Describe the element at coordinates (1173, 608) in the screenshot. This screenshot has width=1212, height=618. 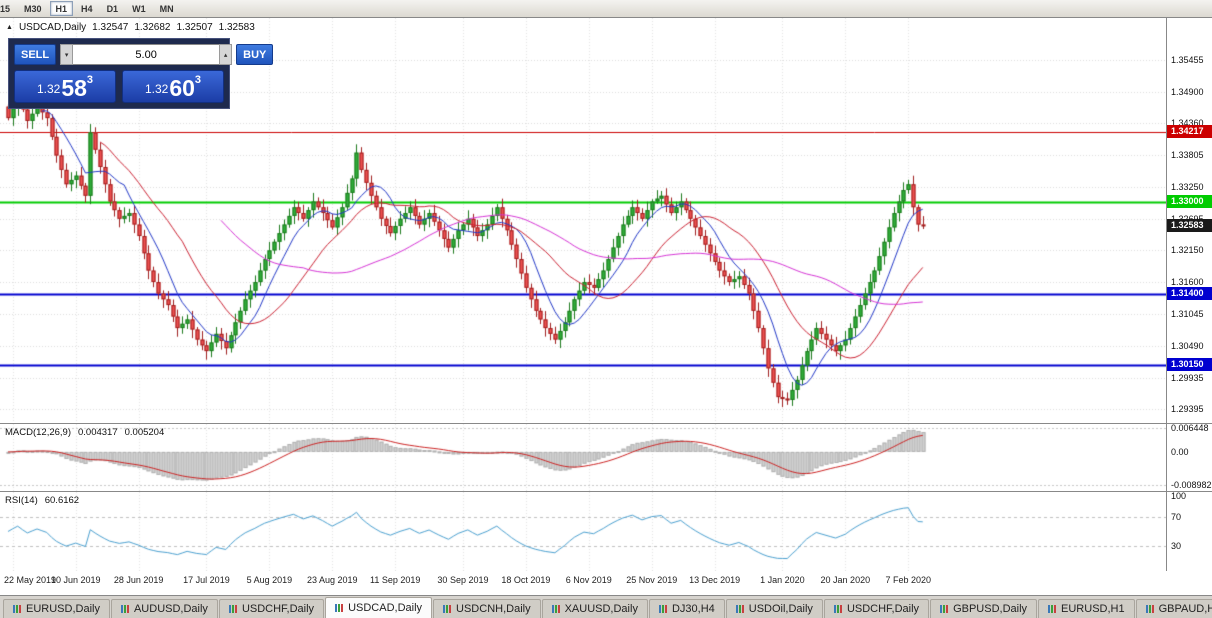
I see `tab-gbpaud-h1: GBPAUD,H1` at that location.